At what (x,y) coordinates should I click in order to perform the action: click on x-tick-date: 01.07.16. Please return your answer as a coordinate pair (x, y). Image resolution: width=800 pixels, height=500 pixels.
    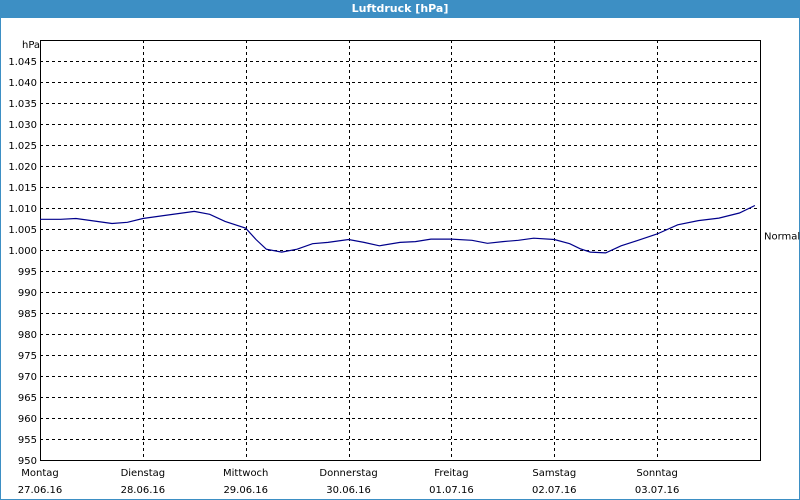
    Looking at the image, I should click on (451, 490).